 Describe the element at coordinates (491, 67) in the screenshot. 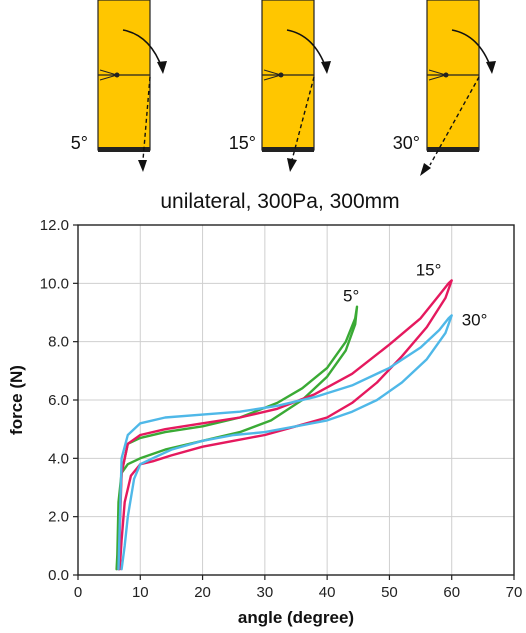

I see `rotation-arrowhead-30deg` at that location.